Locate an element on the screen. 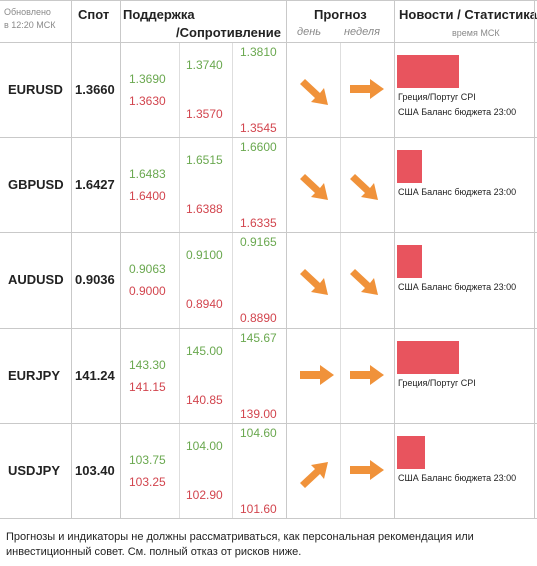  header-spot: Спот is located at coordinates (94, 14).